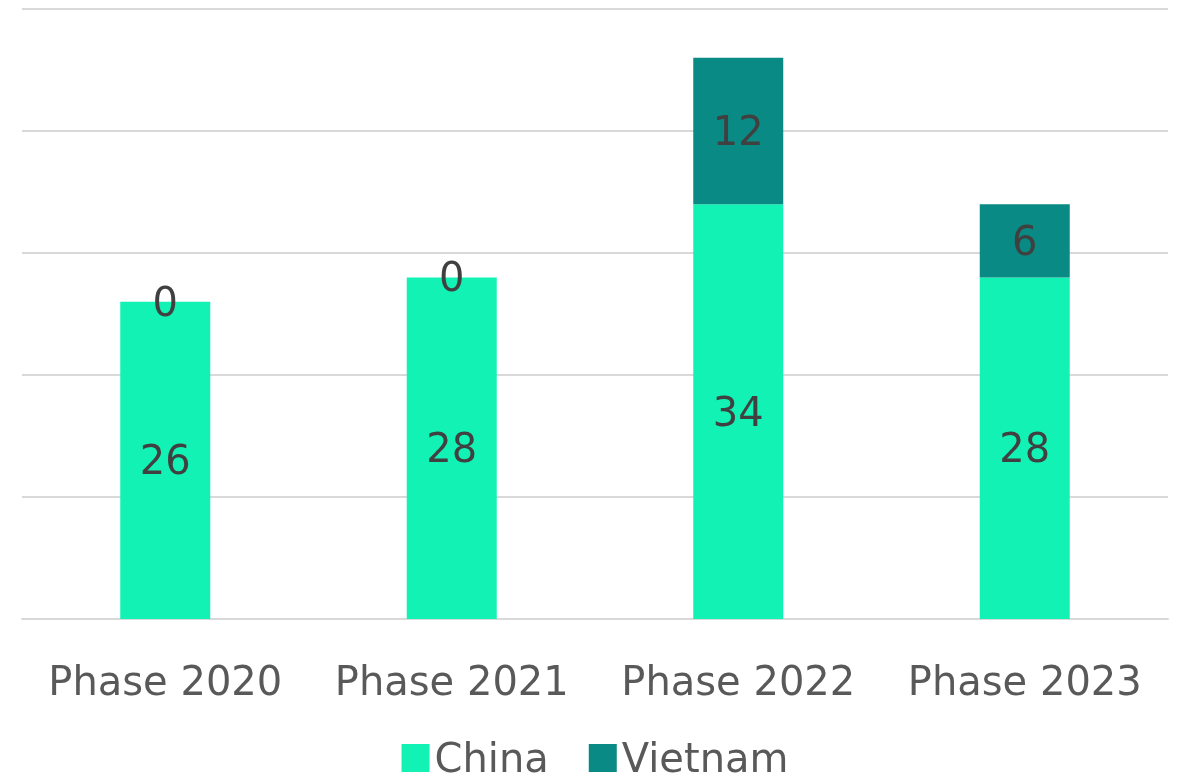  Describe the element at coordinates (165, 681) in the screenshot. I see `x-tick-label: Phase 2020` at that location.